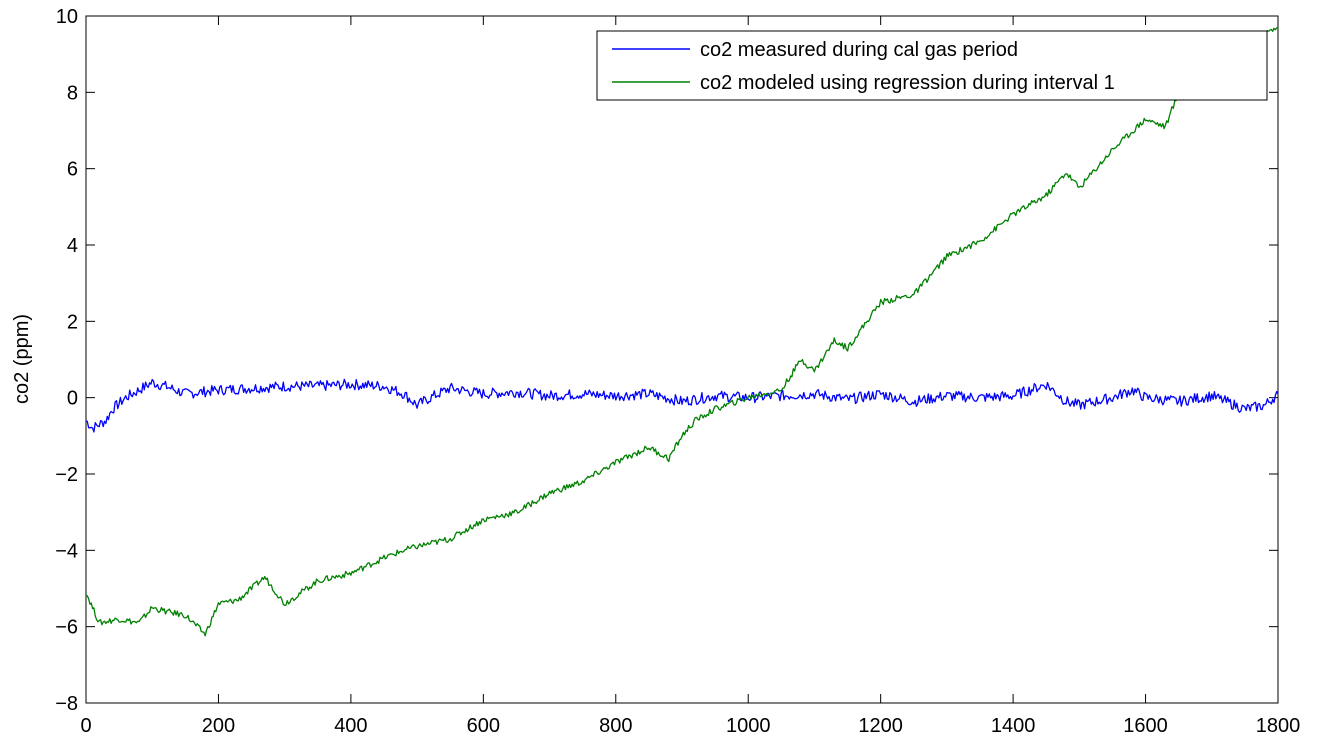 This screenshot has width=1323, height=742. Describe the element at coordinates (66, 551) in the screenshot. I see `y-tick-label: −4` at that location.